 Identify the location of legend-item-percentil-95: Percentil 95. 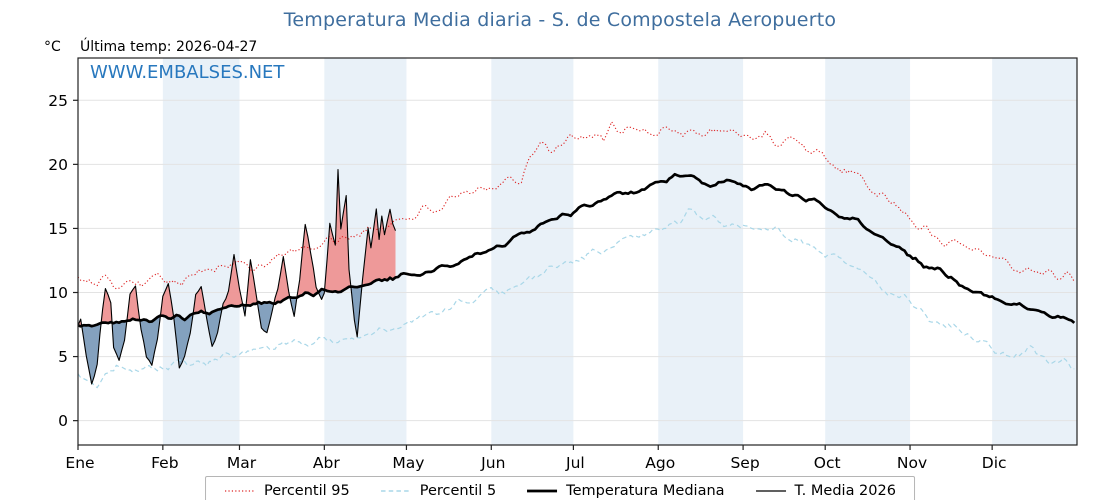
(287, 491).